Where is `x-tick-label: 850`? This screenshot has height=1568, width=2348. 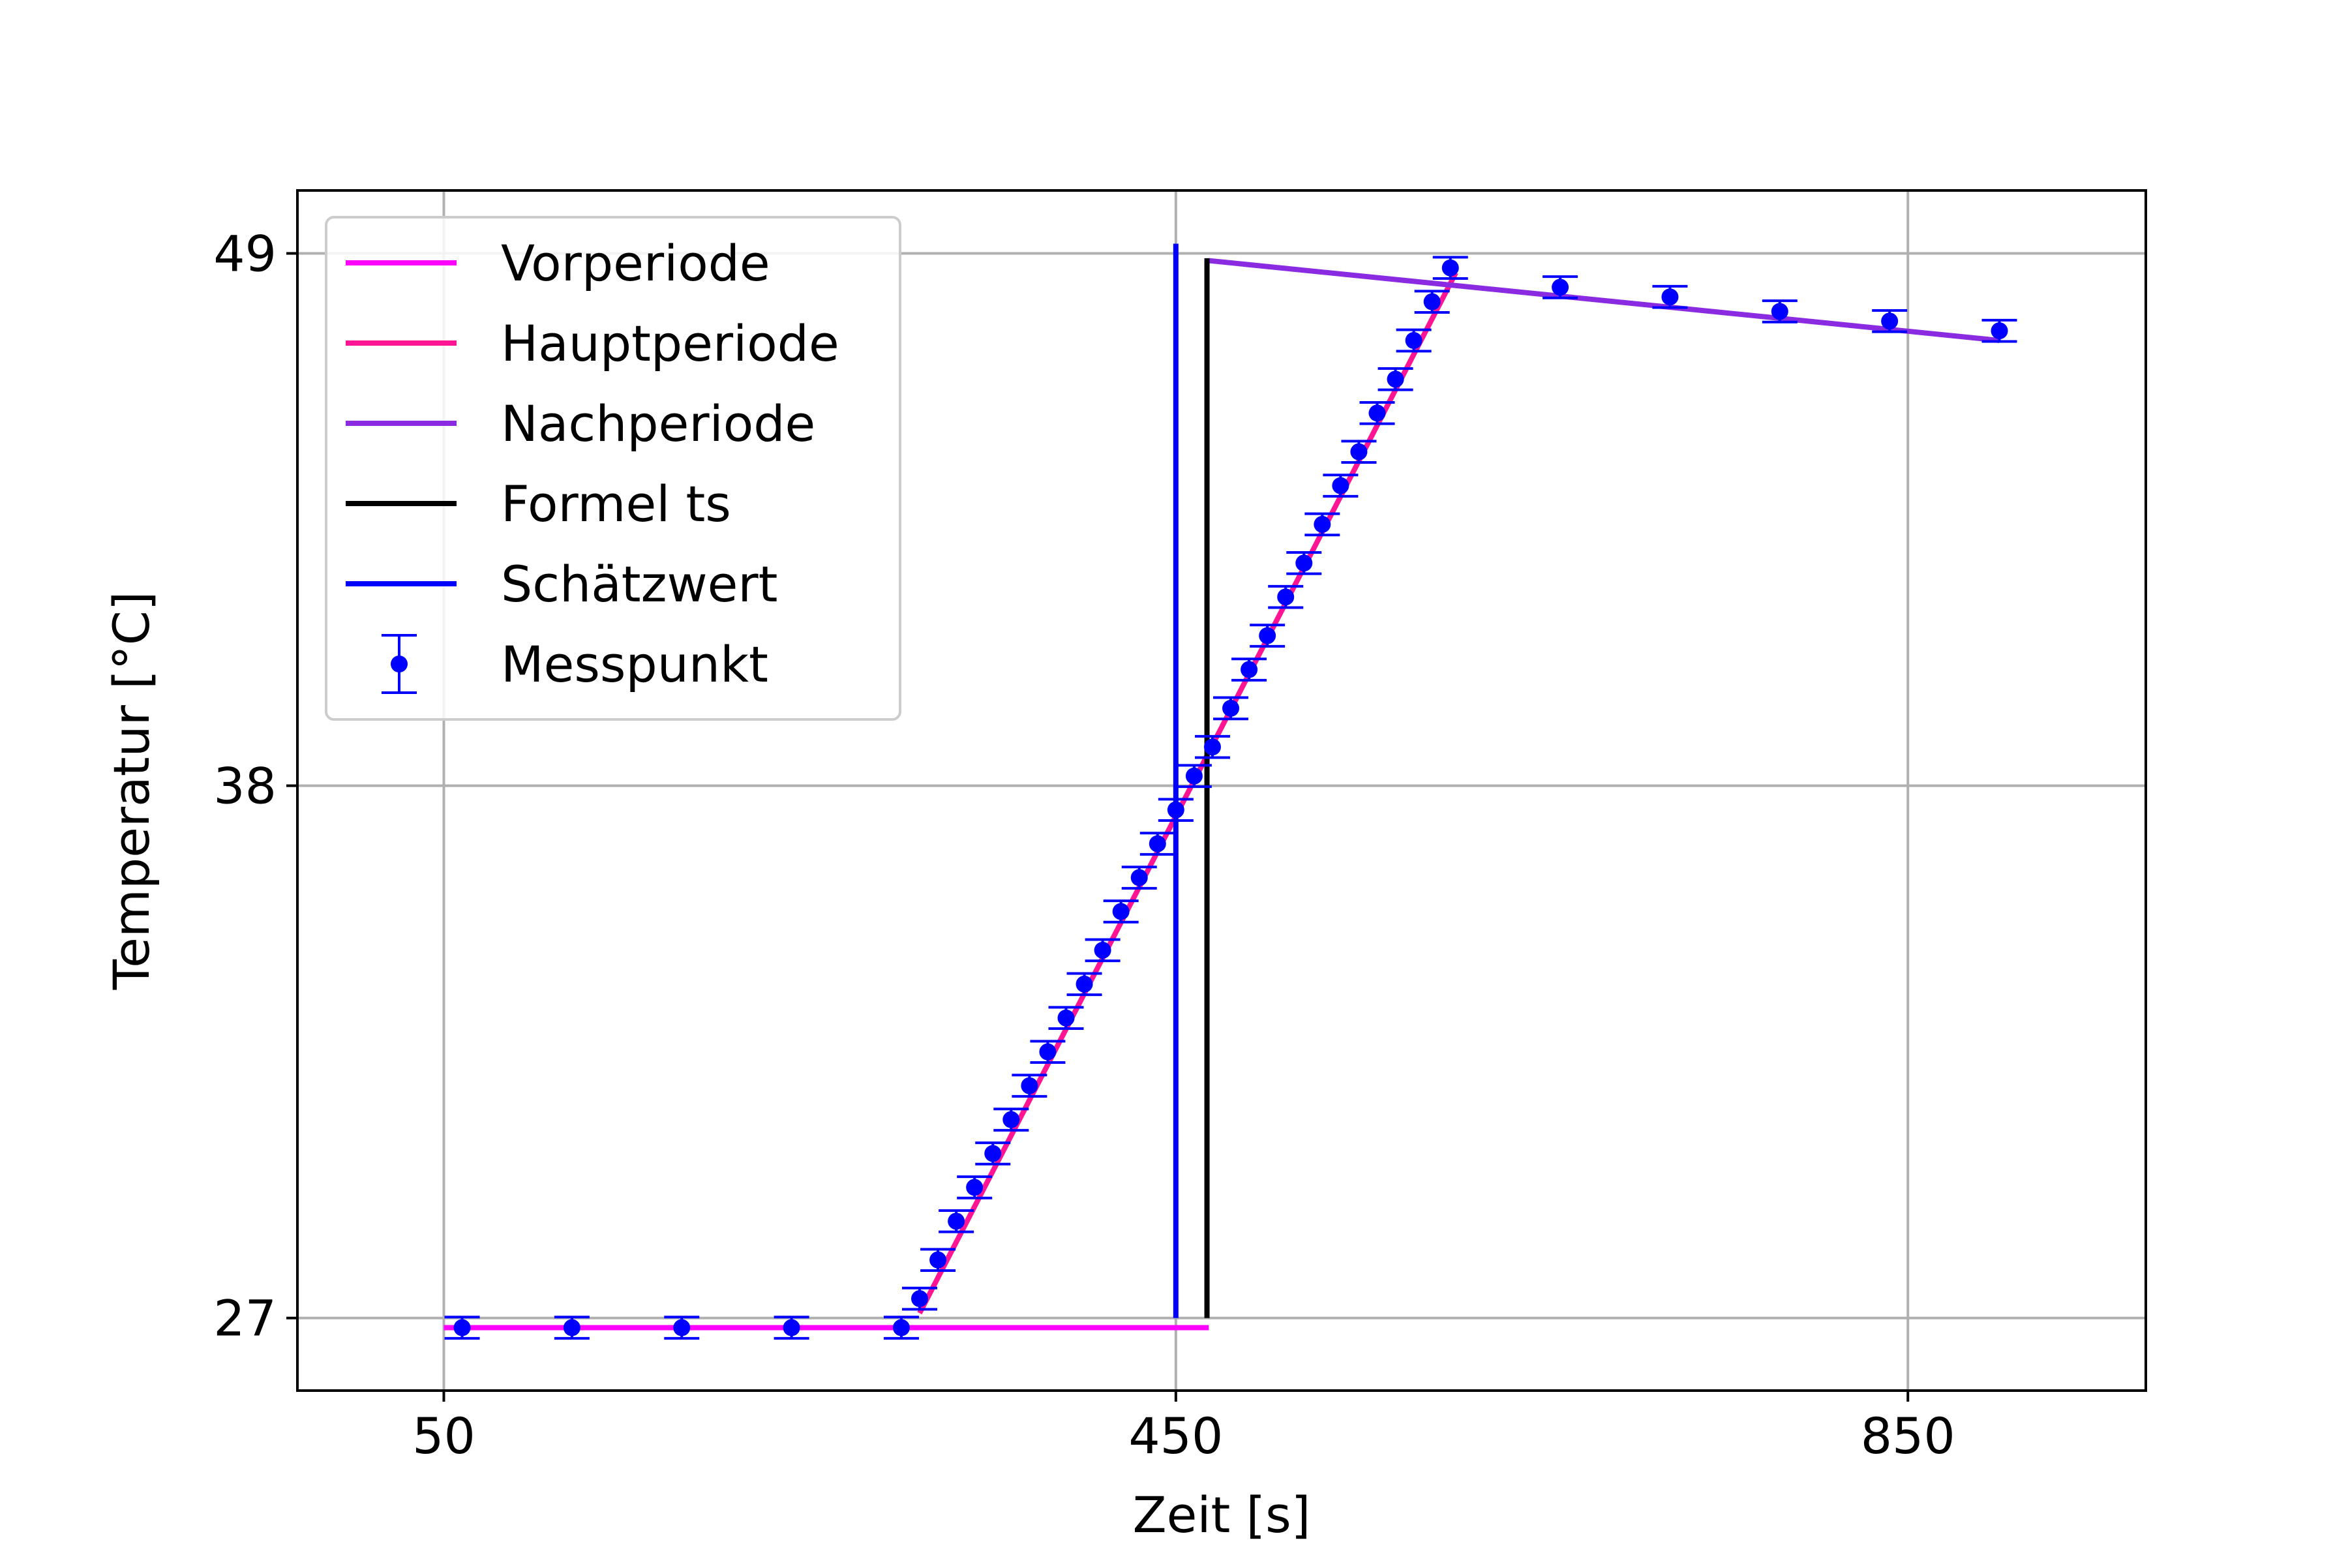
x-tick-label: 850 is located at coordinates (1908, 1436).